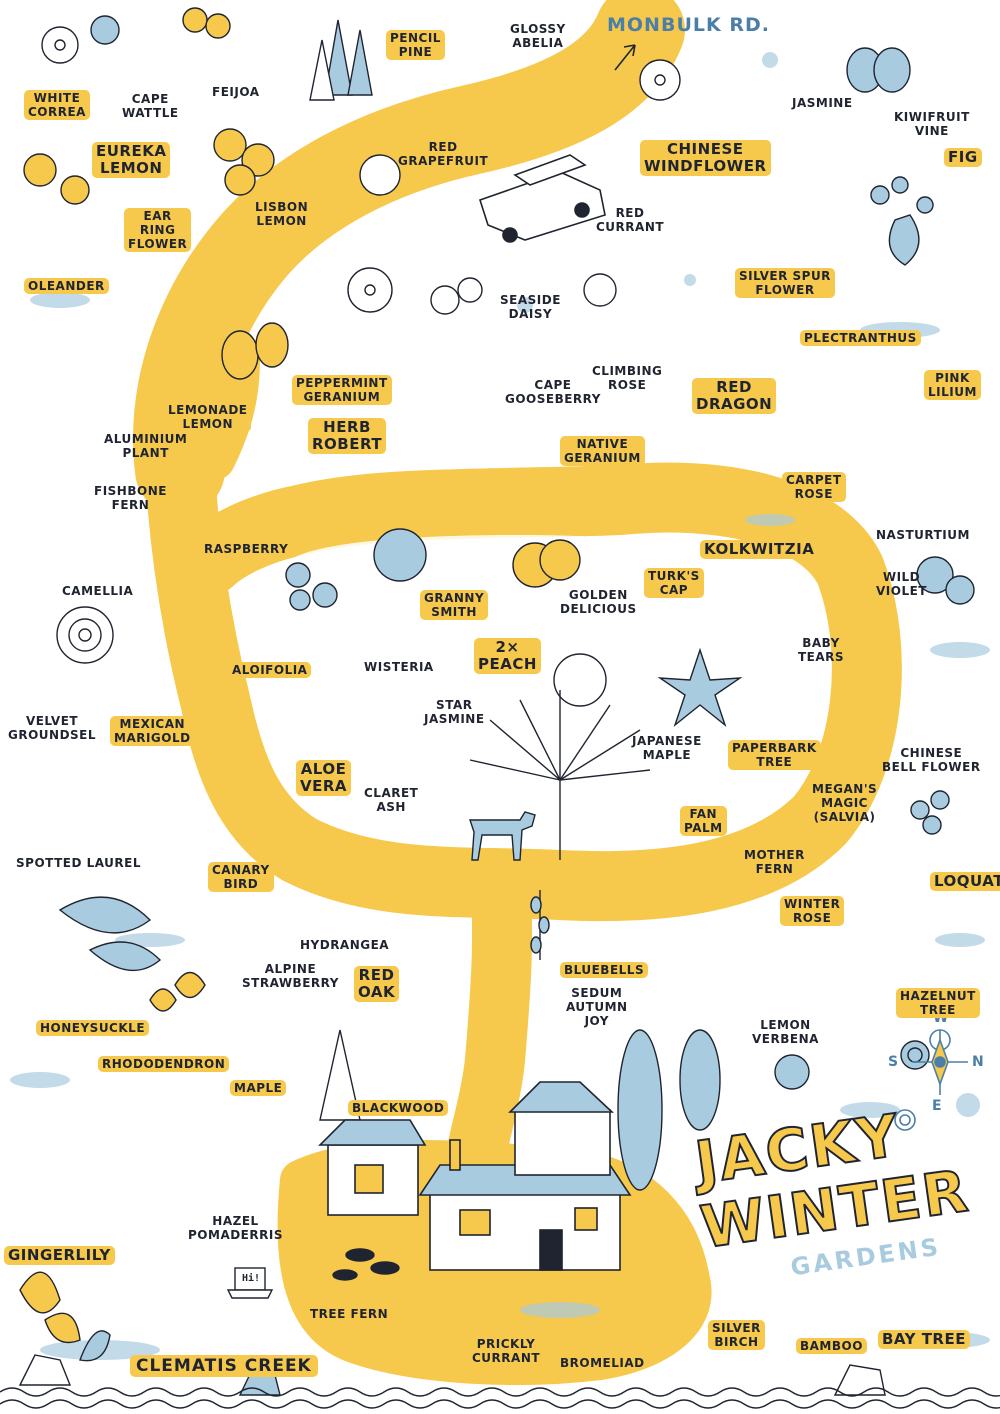  What do you see at coordinates (502, 836) in the screenshot?
I see `dog-icon` at bounding box center [502, 836].